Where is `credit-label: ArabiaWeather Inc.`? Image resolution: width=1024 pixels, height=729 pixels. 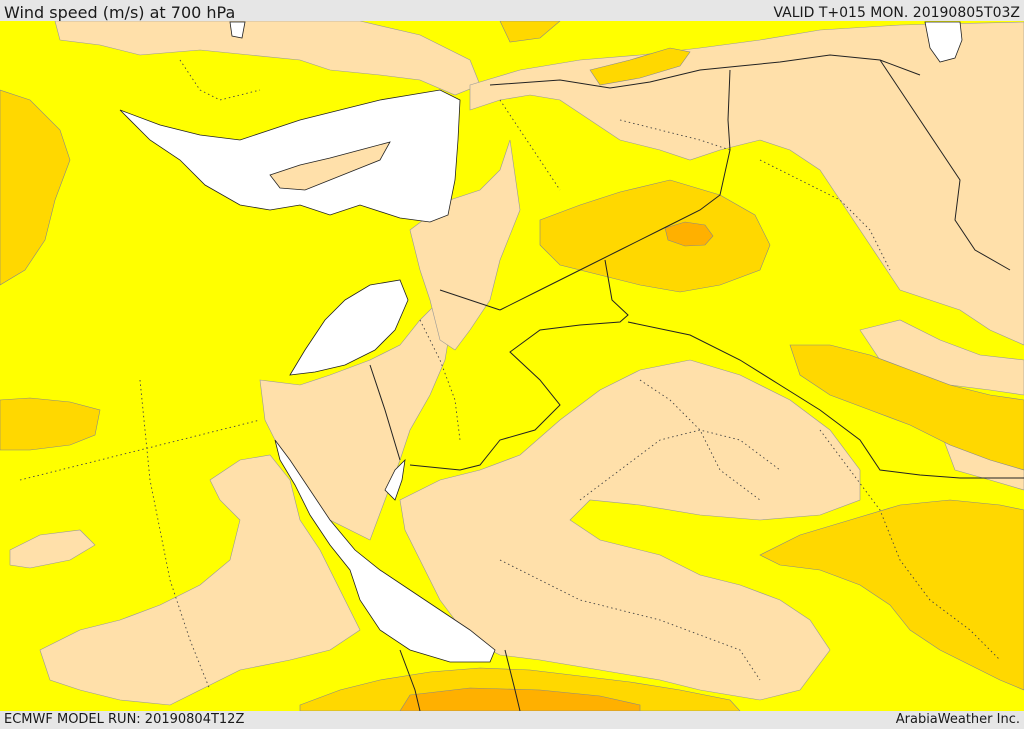
credit-label: ArabiaWeather Inc. is located at coordinates (957, 719).